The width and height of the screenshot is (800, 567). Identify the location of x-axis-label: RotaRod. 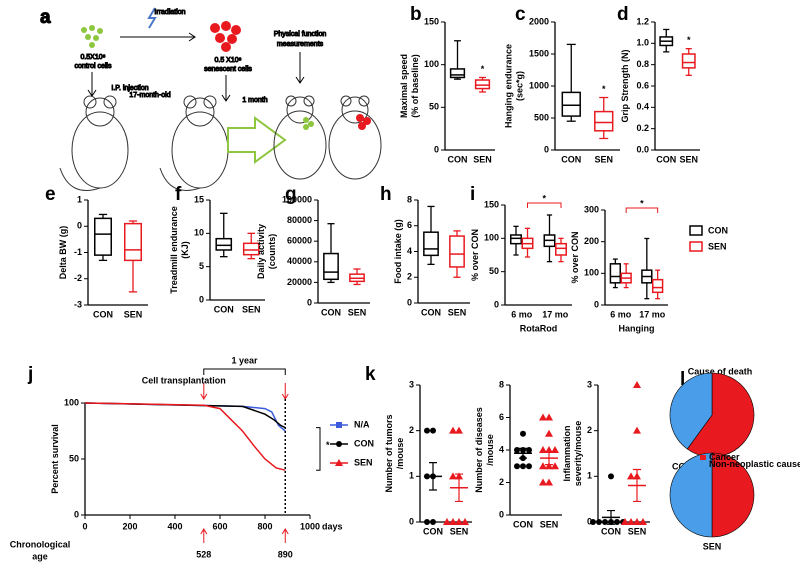
(539, 328).